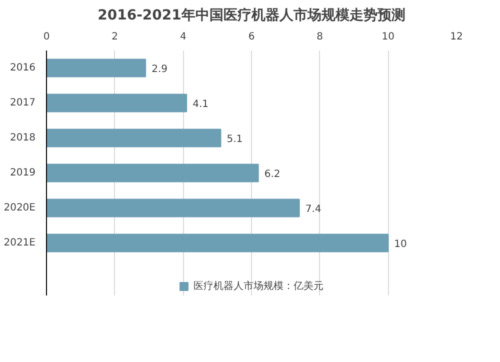 The width and height of the screenshot is (500, 362). Describe the element at coordinates (23, 138) in the screenshot. I see `y-tick-label: 2018` at that location.